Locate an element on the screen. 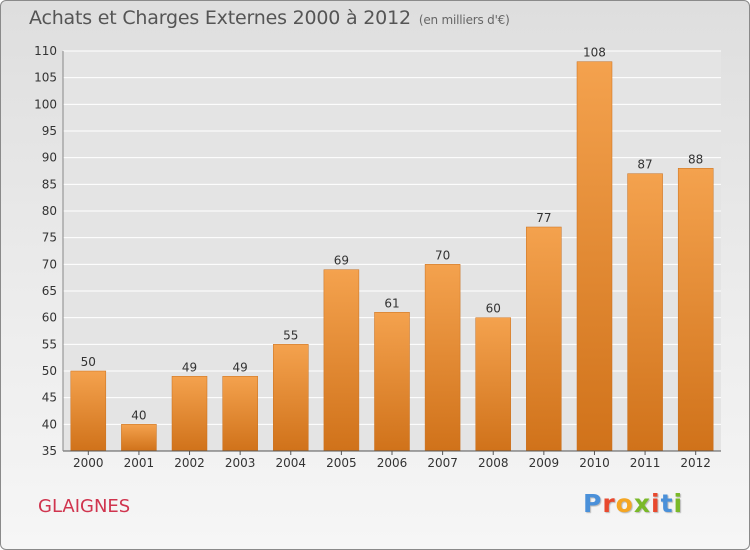  x-tick-label: 2002 is located at coordinates (189, 463).